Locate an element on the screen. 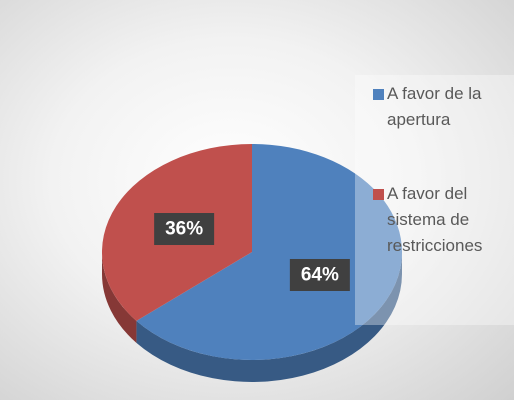 The image size is (514, 400). legend-label: A favor del sistema de restricciones is located at coordinates (435, 219).